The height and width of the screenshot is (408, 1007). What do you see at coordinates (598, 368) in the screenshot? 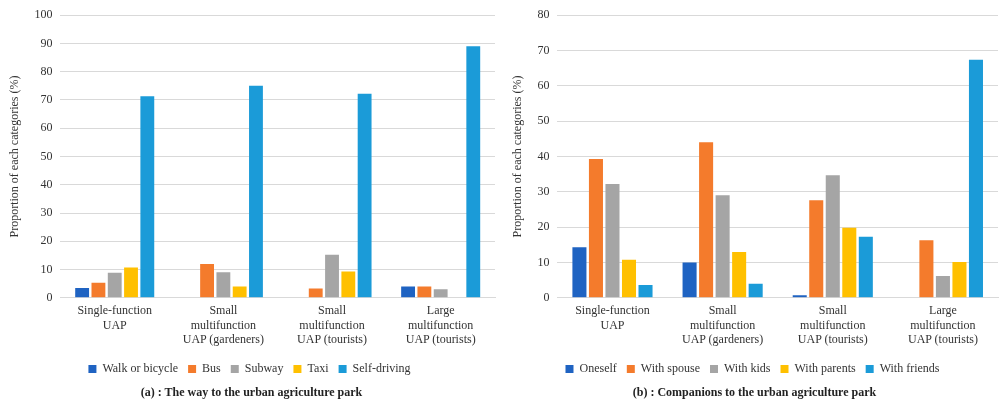
I see `legend-label: Oneself` at bounding box center [598, 368].